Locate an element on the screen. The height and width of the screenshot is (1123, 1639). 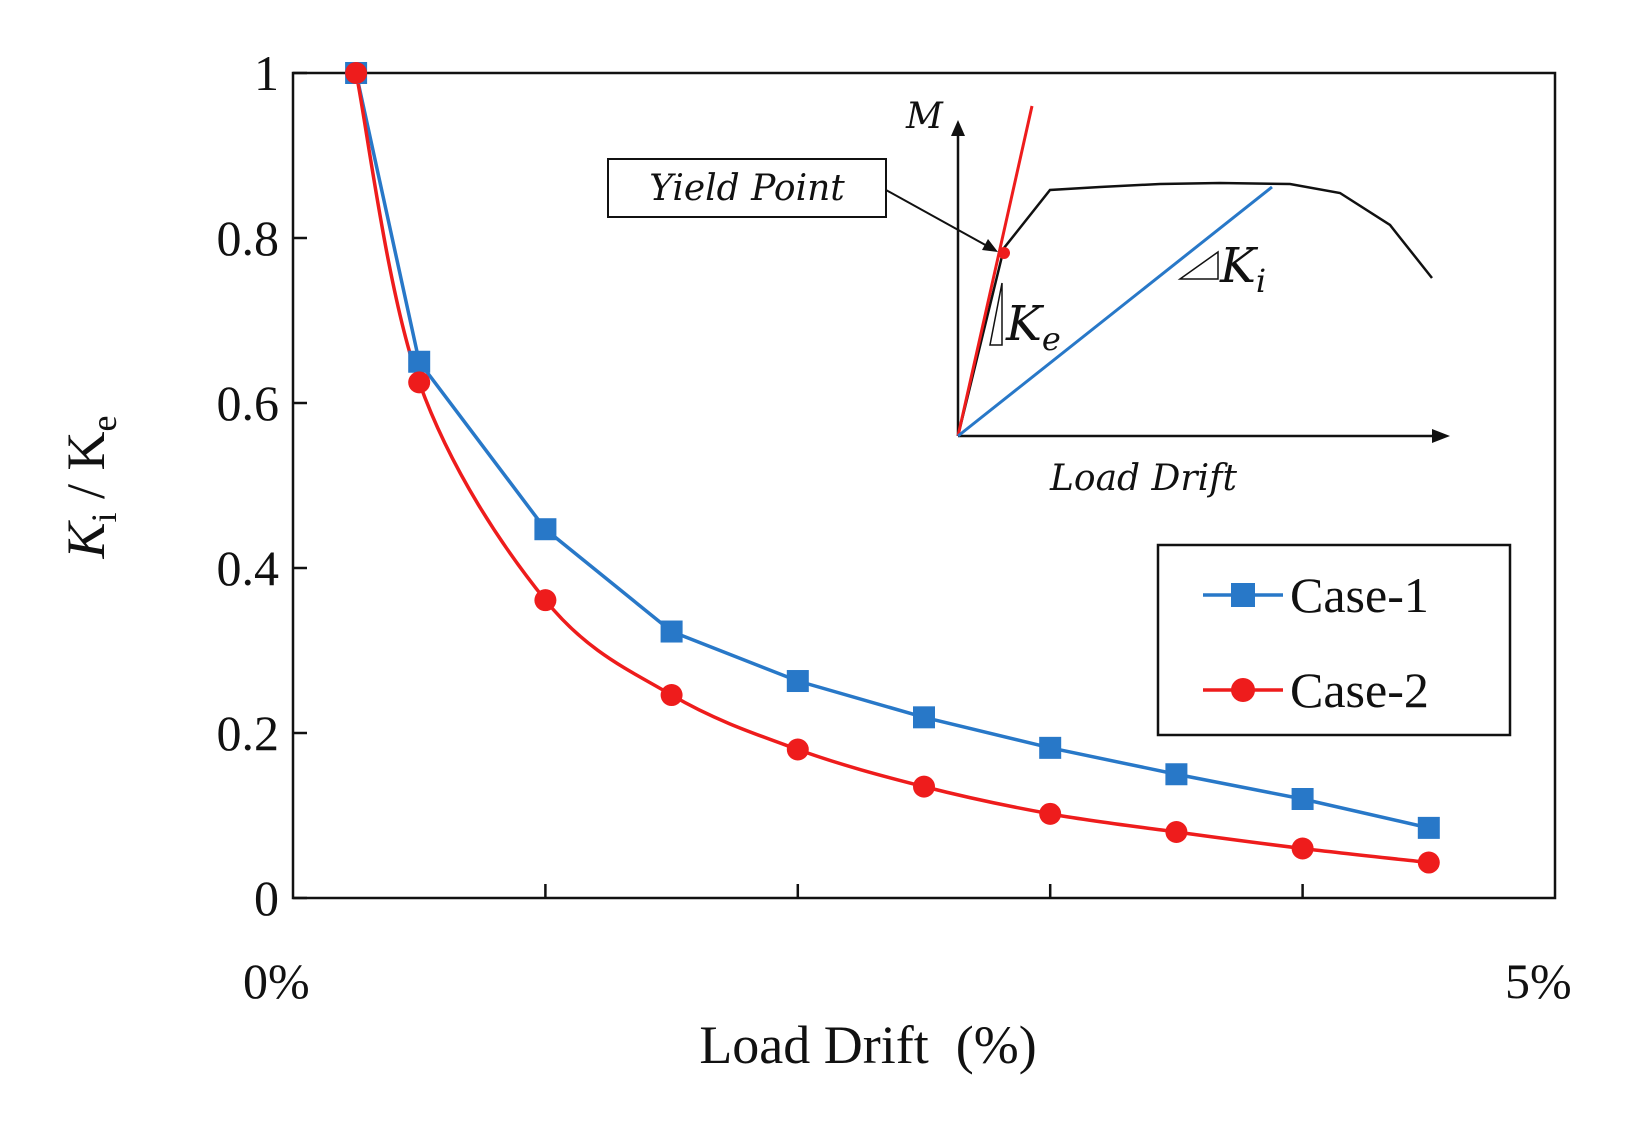
legend-label-case-2: Case-2 is located at coordinates (1359, 690).